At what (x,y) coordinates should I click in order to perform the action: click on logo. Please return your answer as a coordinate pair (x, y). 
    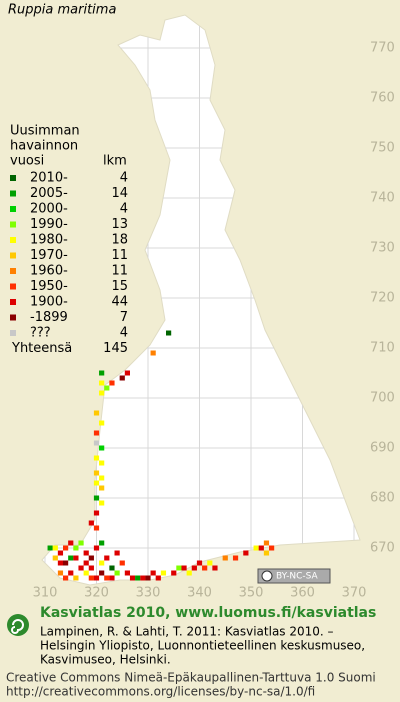
    Looking at the image, I should click on (18, 625).